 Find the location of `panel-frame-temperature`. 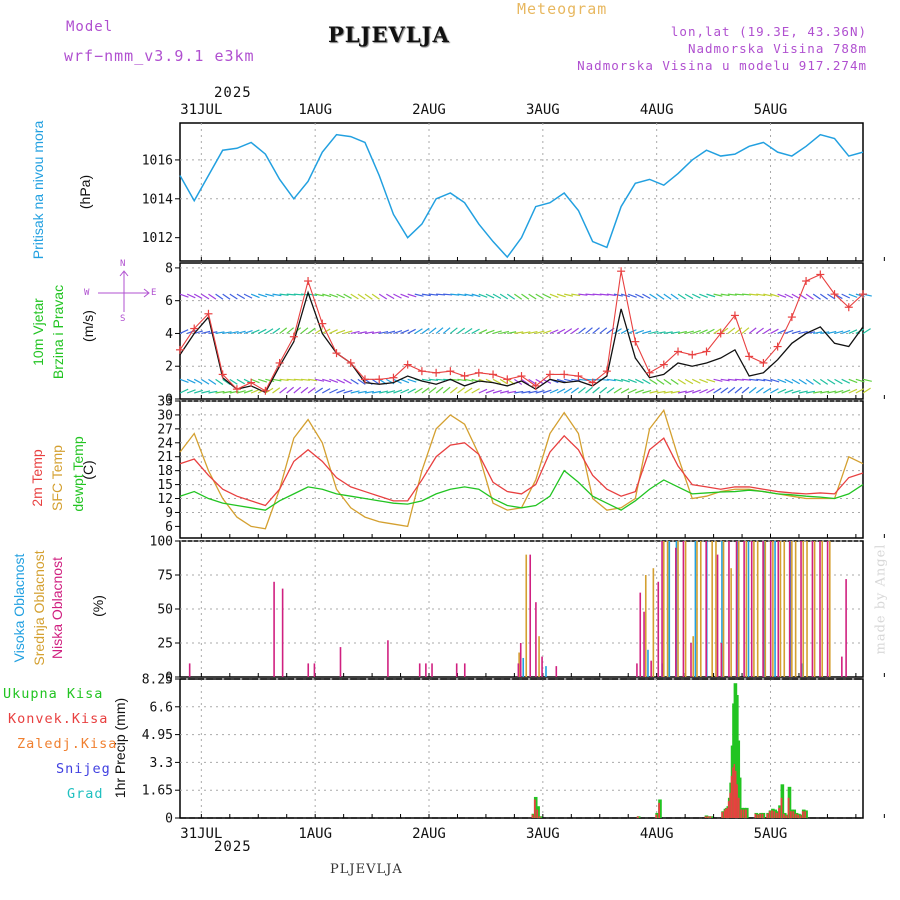

panel-frame-temperature is located at coordinates (521, 469).